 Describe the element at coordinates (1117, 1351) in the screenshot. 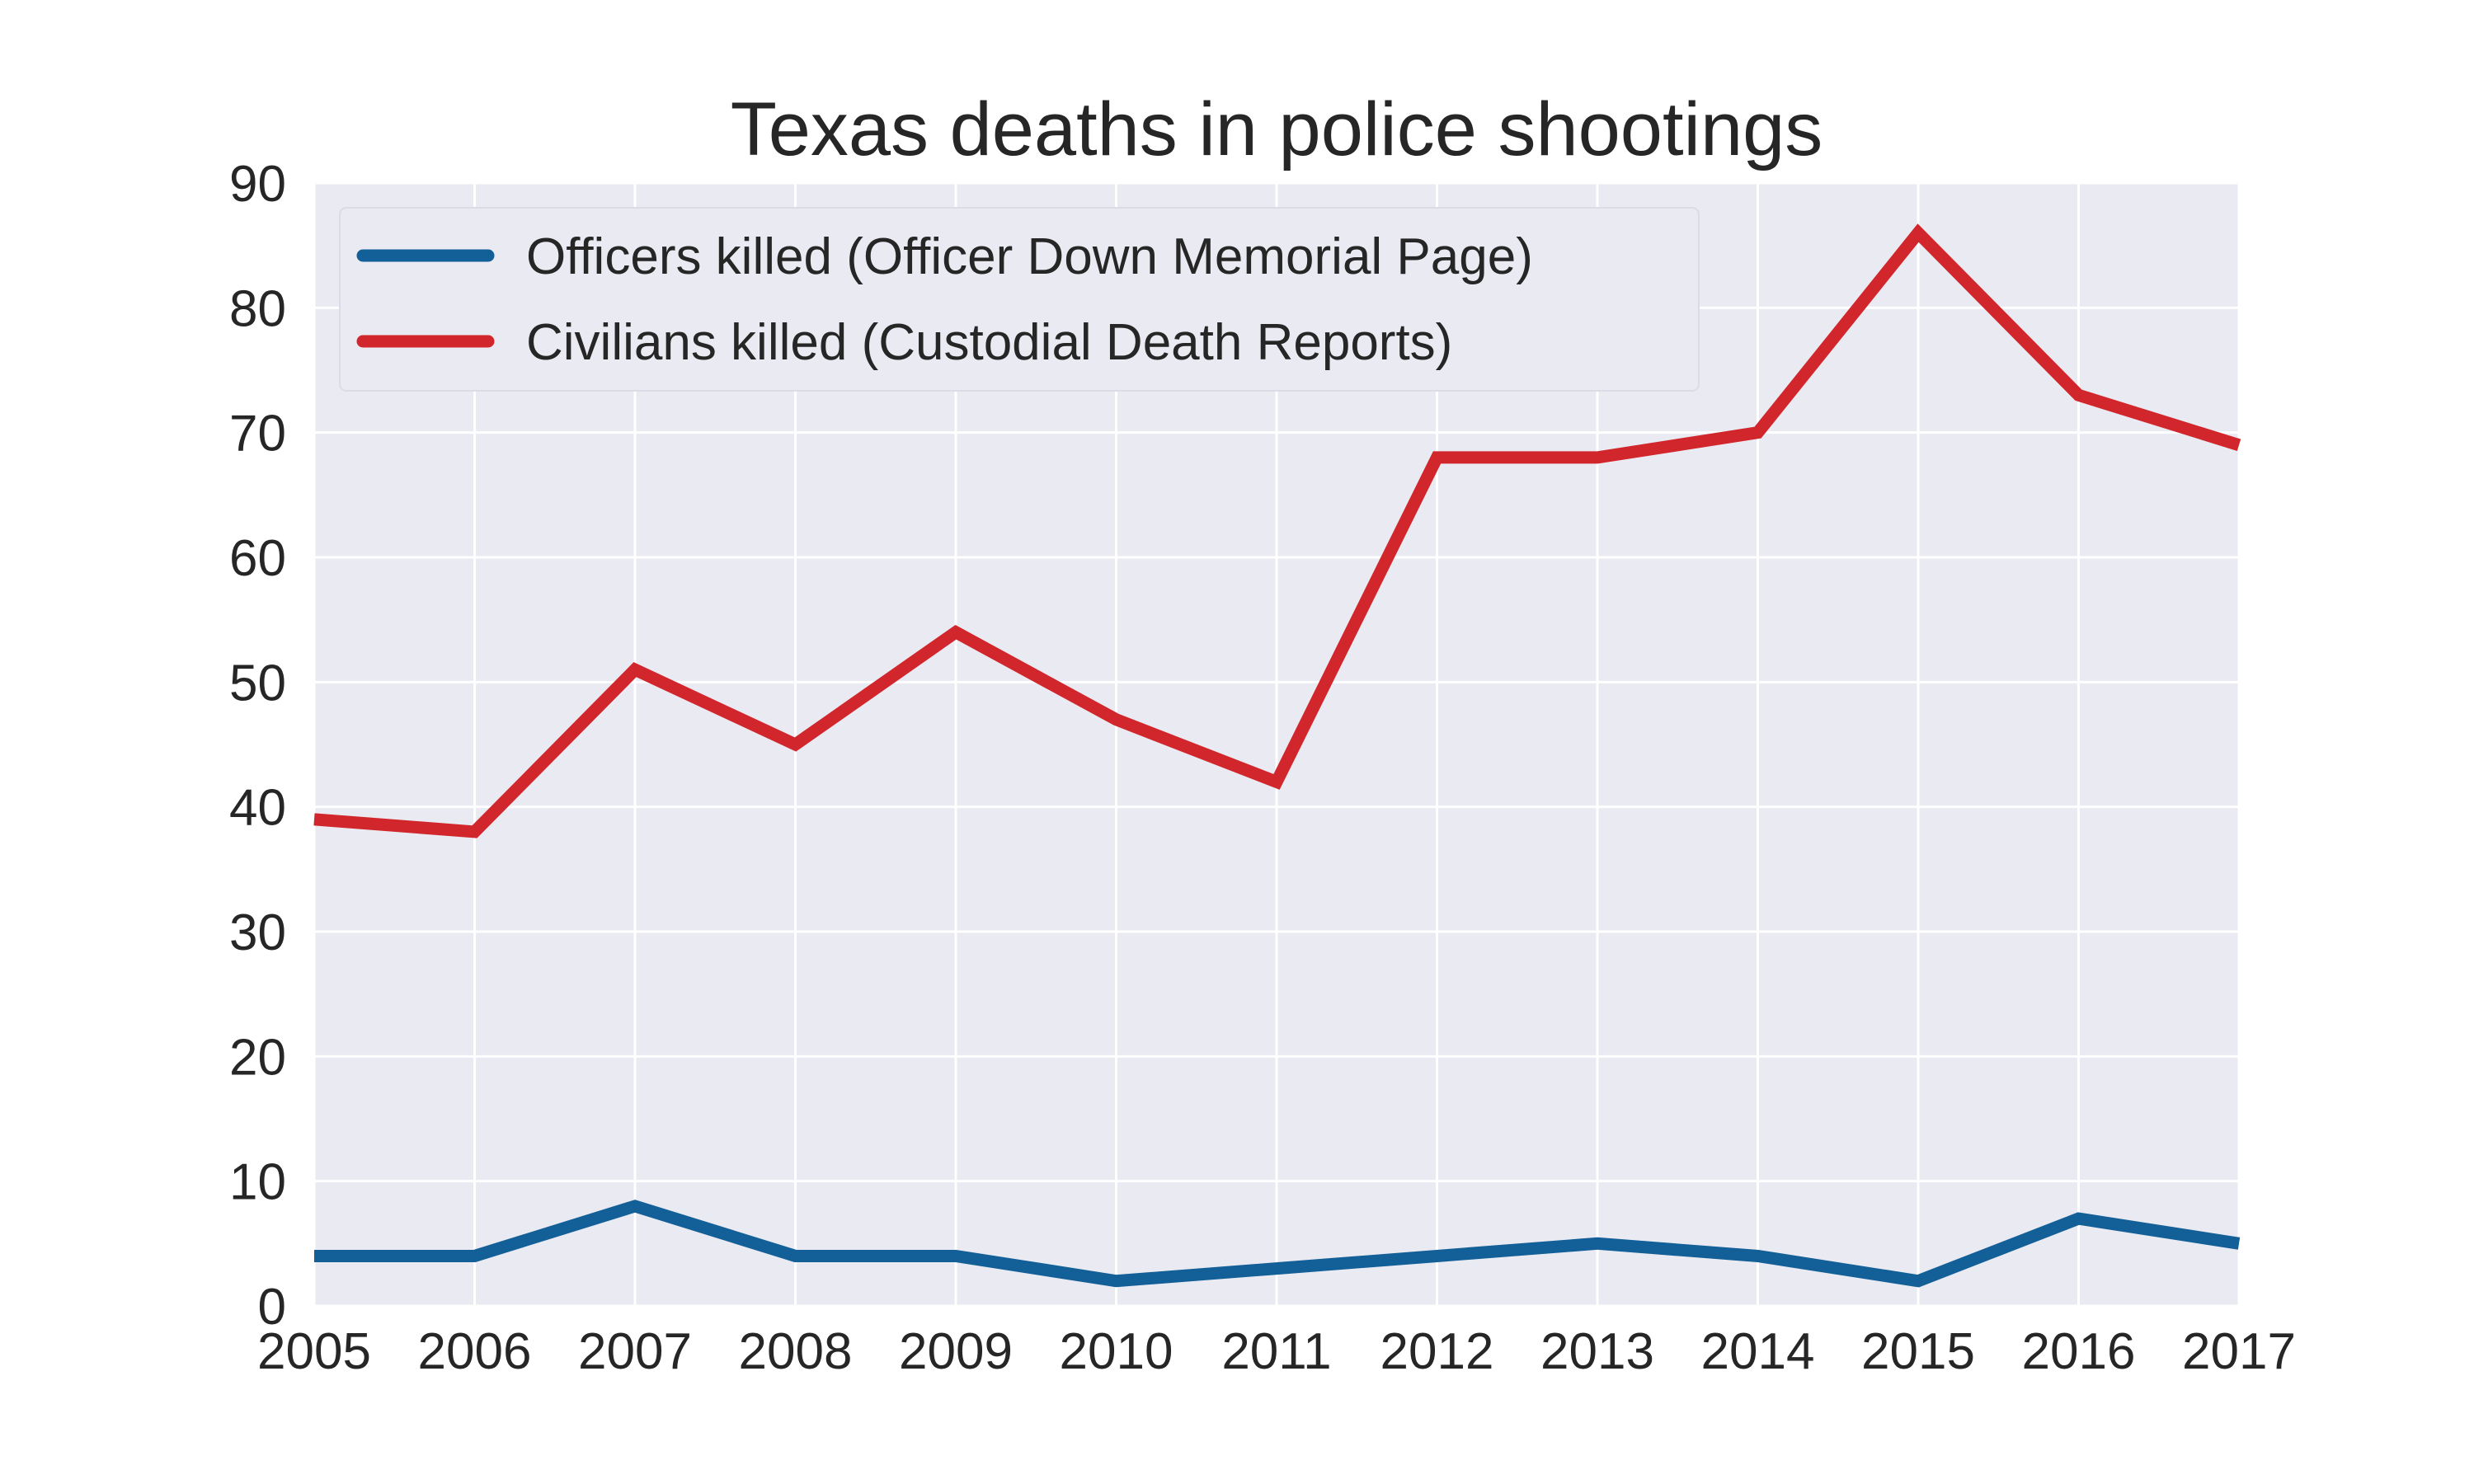

I see `x-tick-label: 2010` at that location.